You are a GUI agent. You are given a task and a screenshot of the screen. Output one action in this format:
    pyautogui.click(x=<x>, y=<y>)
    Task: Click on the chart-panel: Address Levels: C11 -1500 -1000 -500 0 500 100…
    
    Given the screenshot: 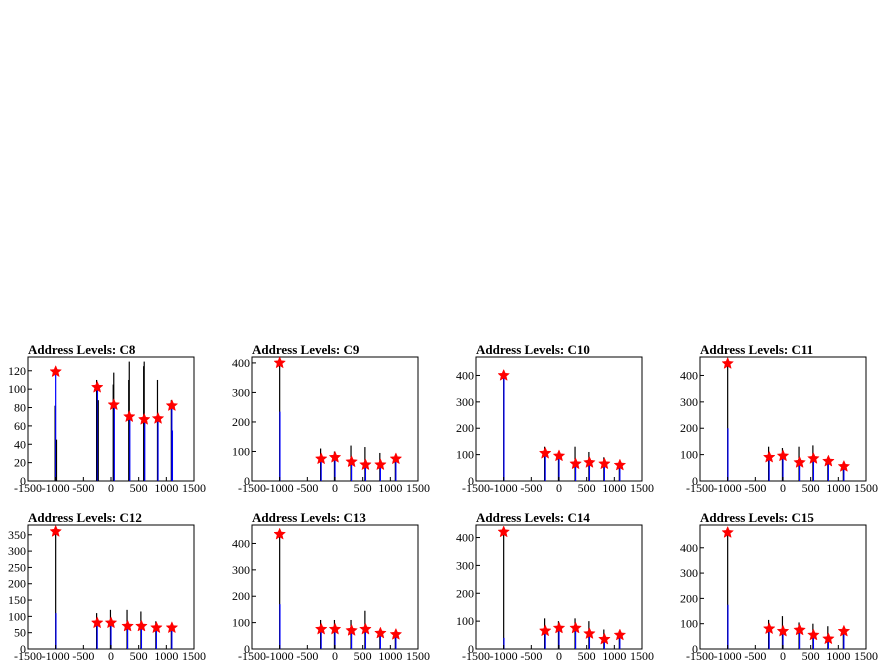 What is the action you would take?
    pyautogui.click(x=779, y=418)
    